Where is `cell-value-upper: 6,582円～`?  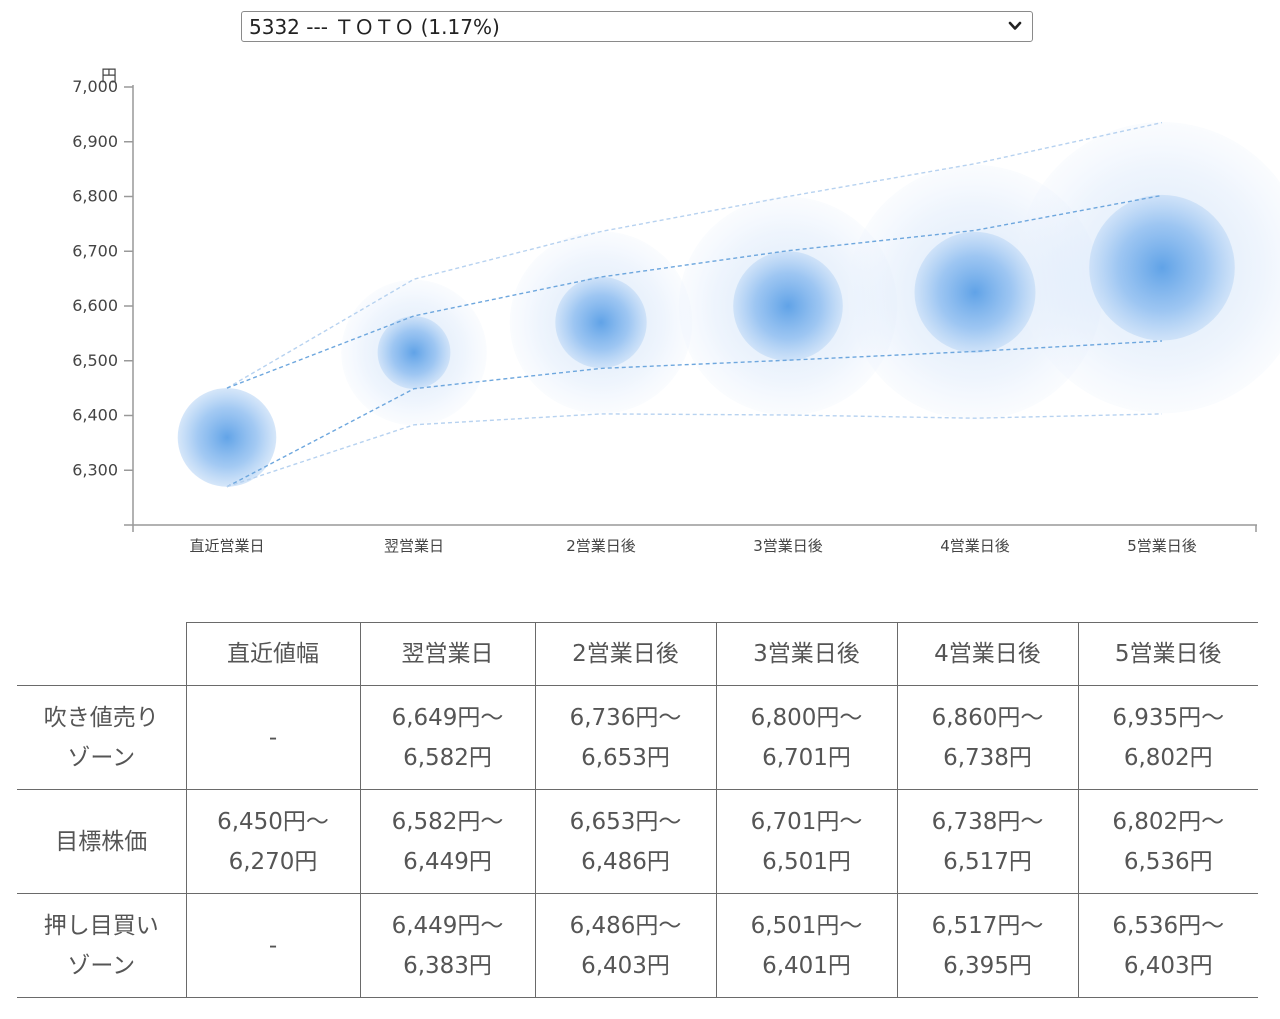
cell-value-upper: 6,582円～ is located at coordinates (447, 821).